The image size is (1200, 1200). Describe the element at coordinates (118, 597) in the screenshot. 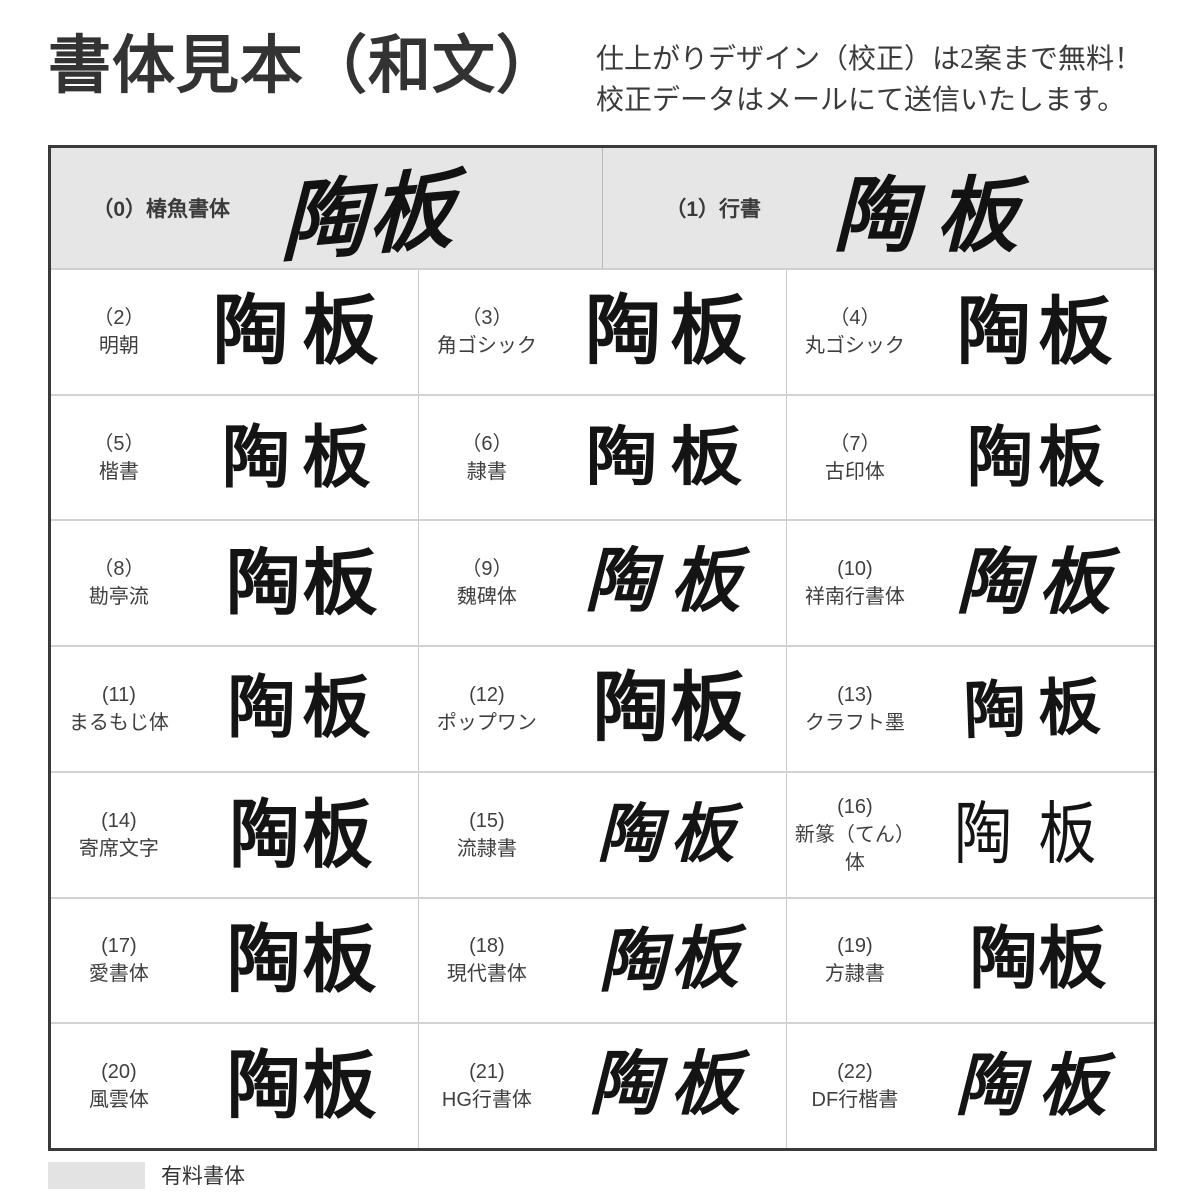

I see `font-name: 勘亭流` at that location.